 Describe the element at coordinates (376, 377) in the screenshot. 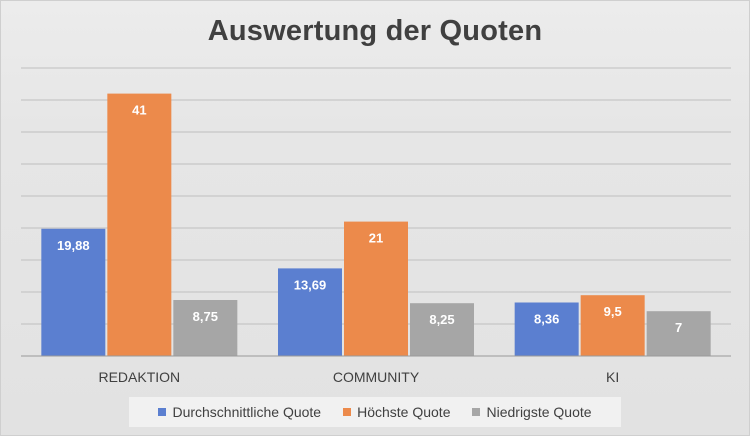

I see `category-label: COMMUNITY` at that location.